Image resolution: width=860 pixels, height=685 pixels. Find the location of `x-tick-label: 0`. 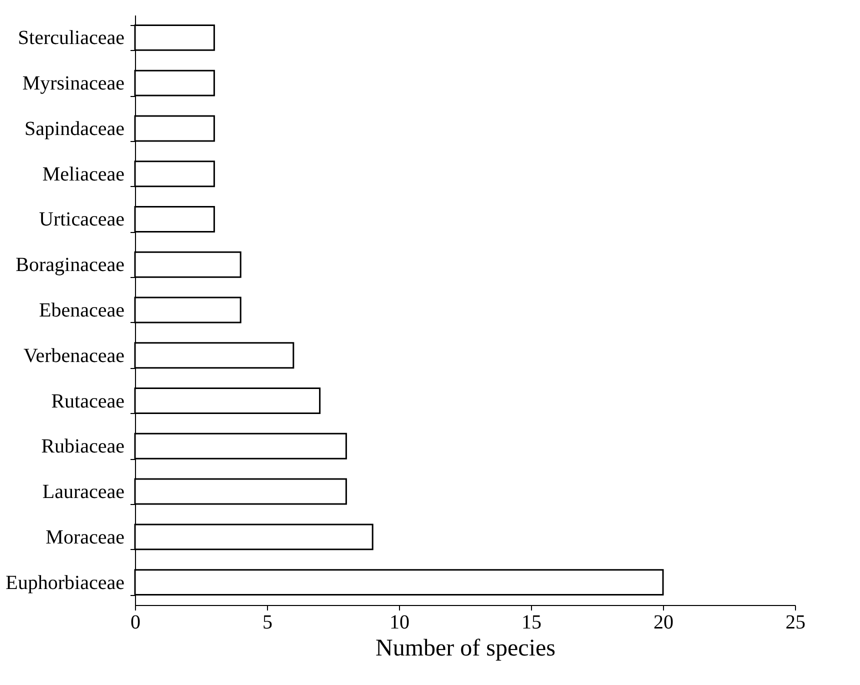

x-tick-label: 0 is located at coordinates (135, 623).